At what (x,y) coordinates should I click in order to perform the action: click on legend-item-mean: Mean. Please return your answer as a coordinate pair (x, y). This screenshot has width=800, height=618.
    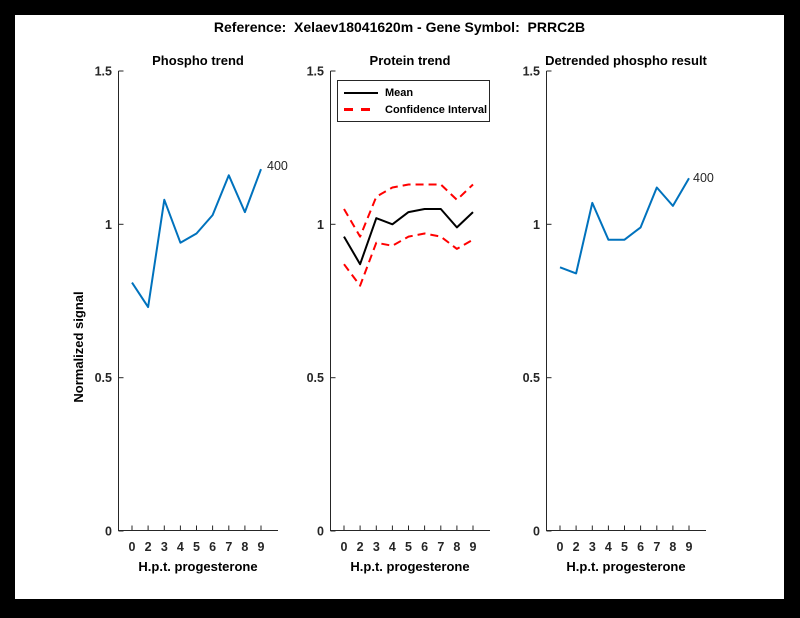
    Looking at the image, I should click on (413, 92).